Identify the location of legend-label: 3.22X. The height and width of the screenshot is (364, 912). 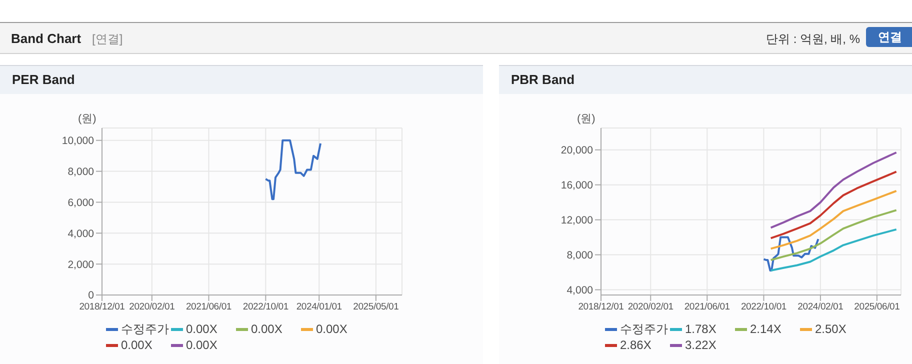
(700, 345).